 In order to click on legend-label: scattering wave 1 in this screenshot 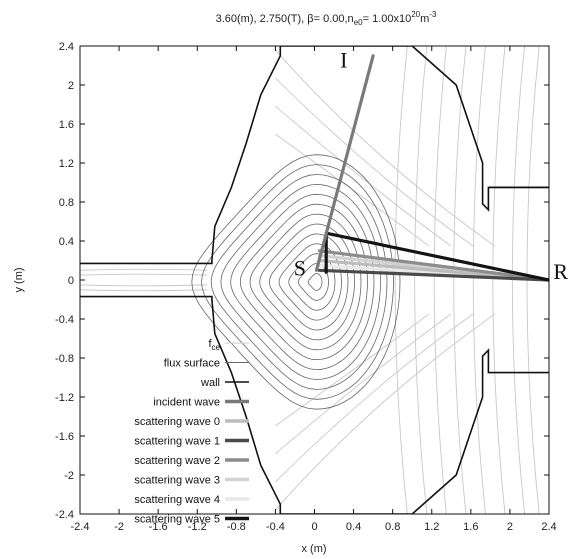, I will do `click(177, 442)`.